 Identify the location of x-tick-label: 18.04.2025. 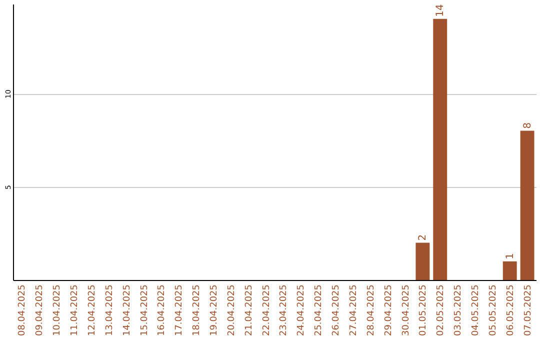
(197, 310).